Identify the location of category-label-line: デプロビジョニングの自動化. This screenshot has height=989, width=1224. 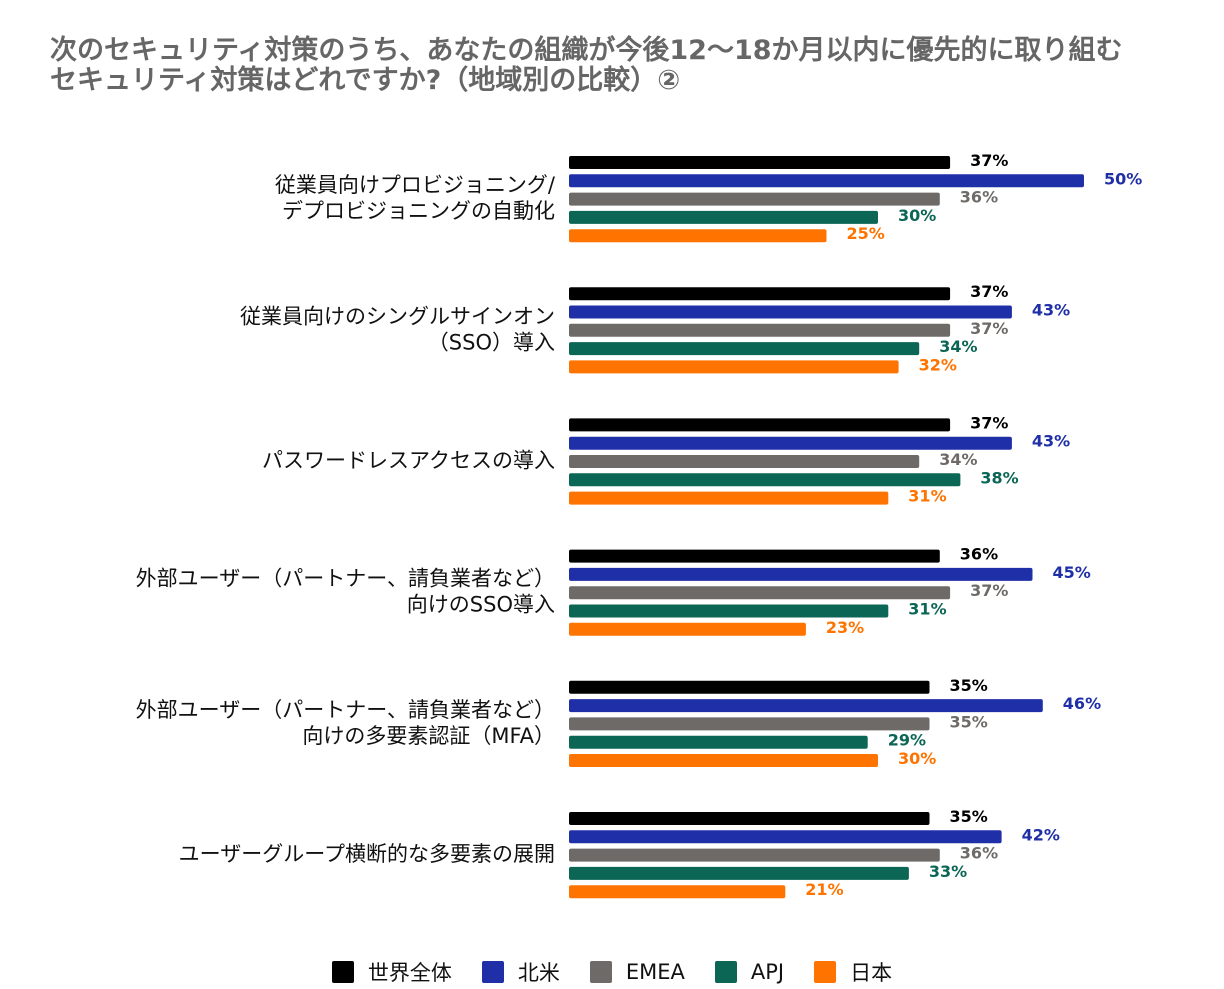
(418, 211).